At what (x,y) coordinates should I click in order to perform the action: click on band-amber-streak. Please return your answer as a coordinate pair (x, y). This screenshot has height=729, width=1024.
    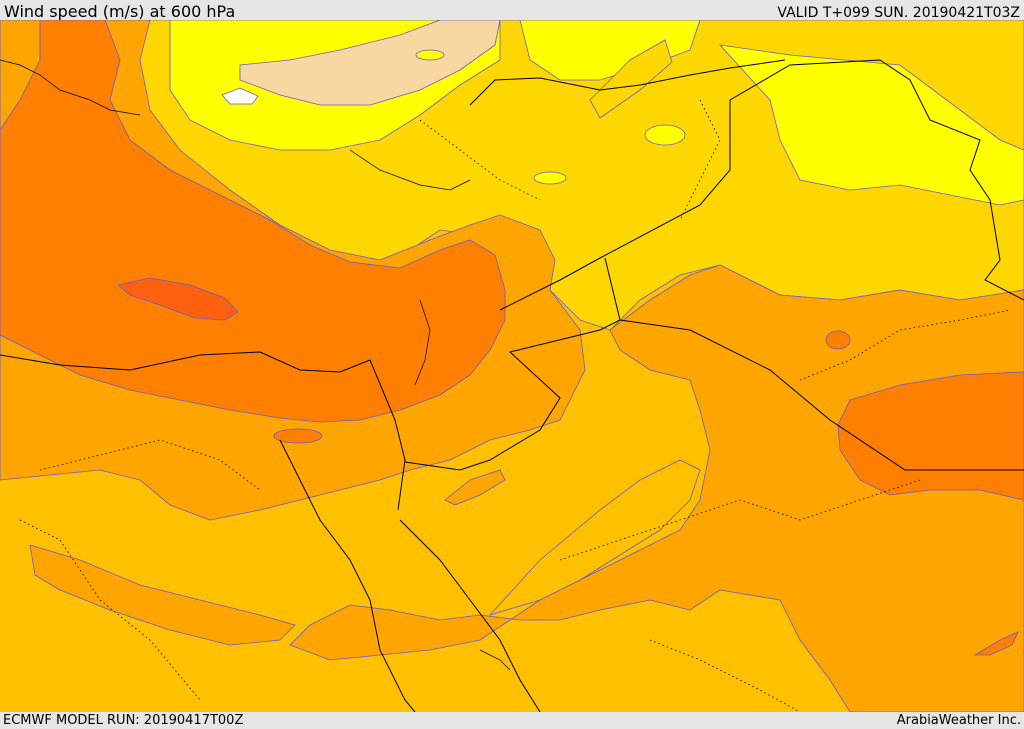
    Looking at the image, I should click on (594, 537).